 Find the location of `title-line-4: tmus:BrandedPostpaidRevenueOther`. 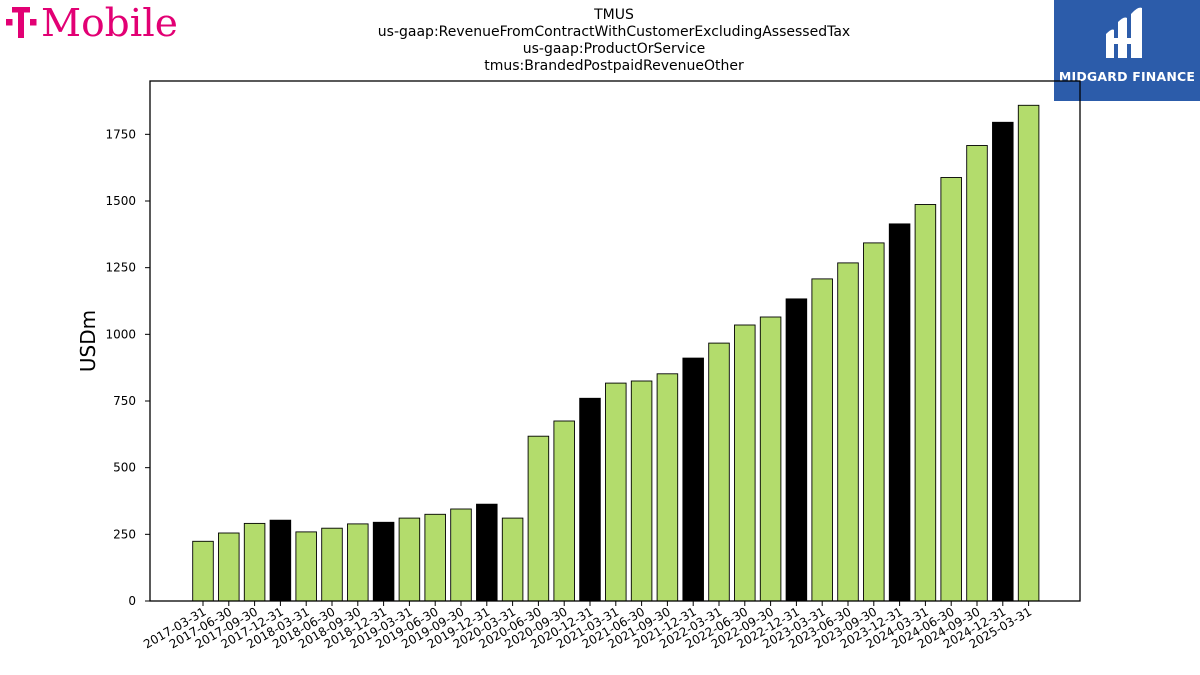

title-line-4: tmus:BrandedPostpaidRevenueOther is located at coordinates (614, 66).